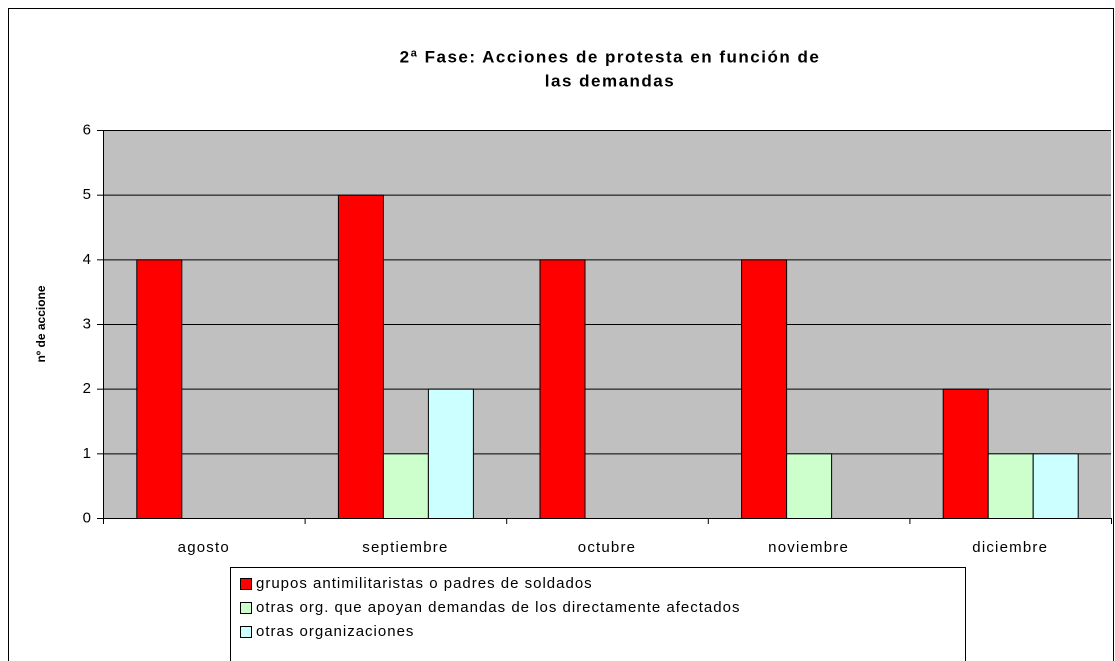 The width and height of the screenshot is (1115, 661). Describe the element at coordinates (87, 194) in the screenshot. I see `y-tick-label: 5` at that location.